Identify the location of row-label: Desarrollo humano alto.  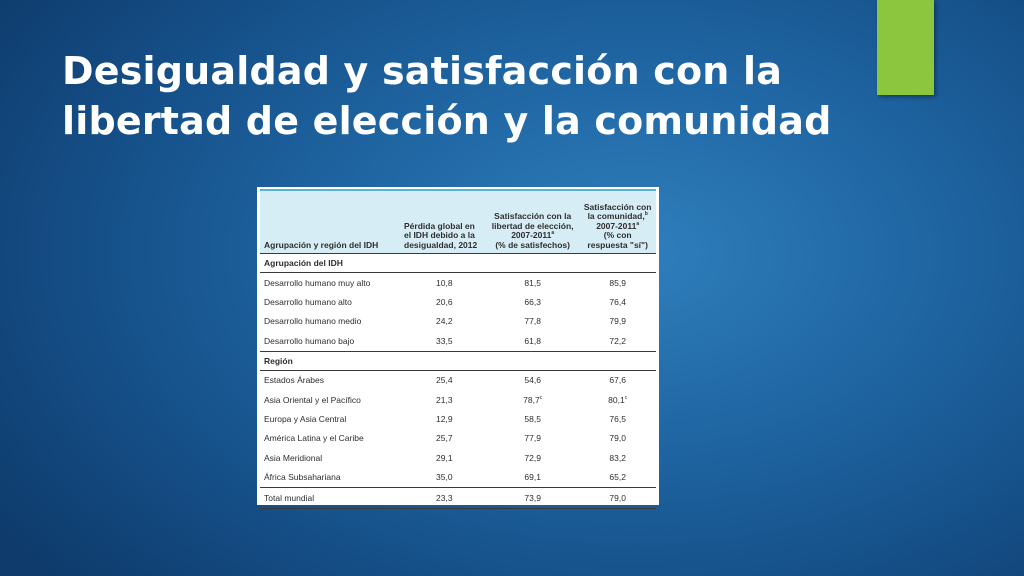
(308, 302).